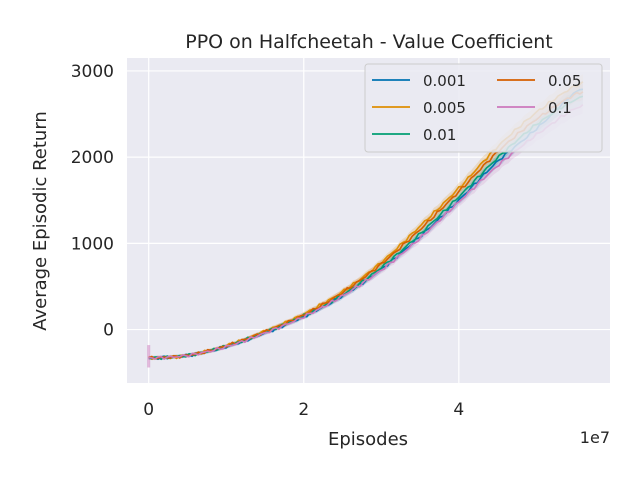 The width and height of the screenshot is (640, 480). Describe the element at coordinates (40, 221) in the screenshot. I see `y-axis-label: Average Episodic Return` at that location.